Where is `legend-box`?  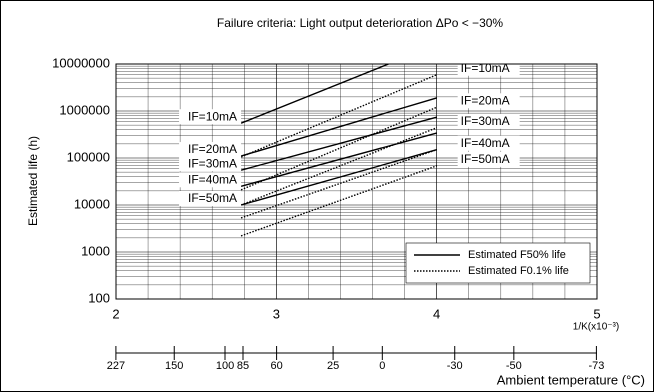
legend-box is located at coordinates (498, 263).